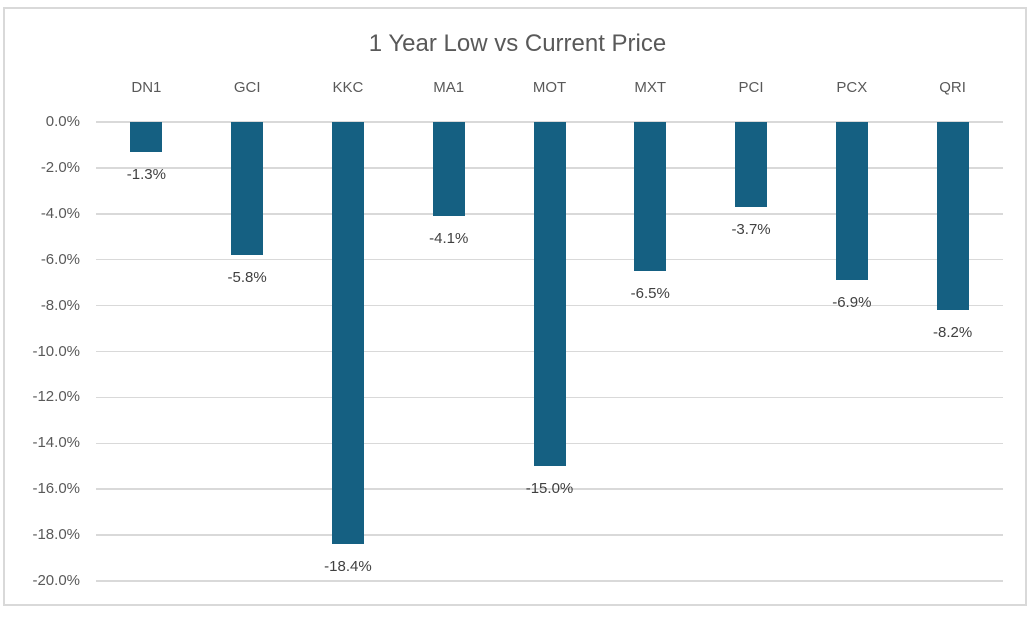  I want to click on category-label-pcx: PCX, so click(852, 87).